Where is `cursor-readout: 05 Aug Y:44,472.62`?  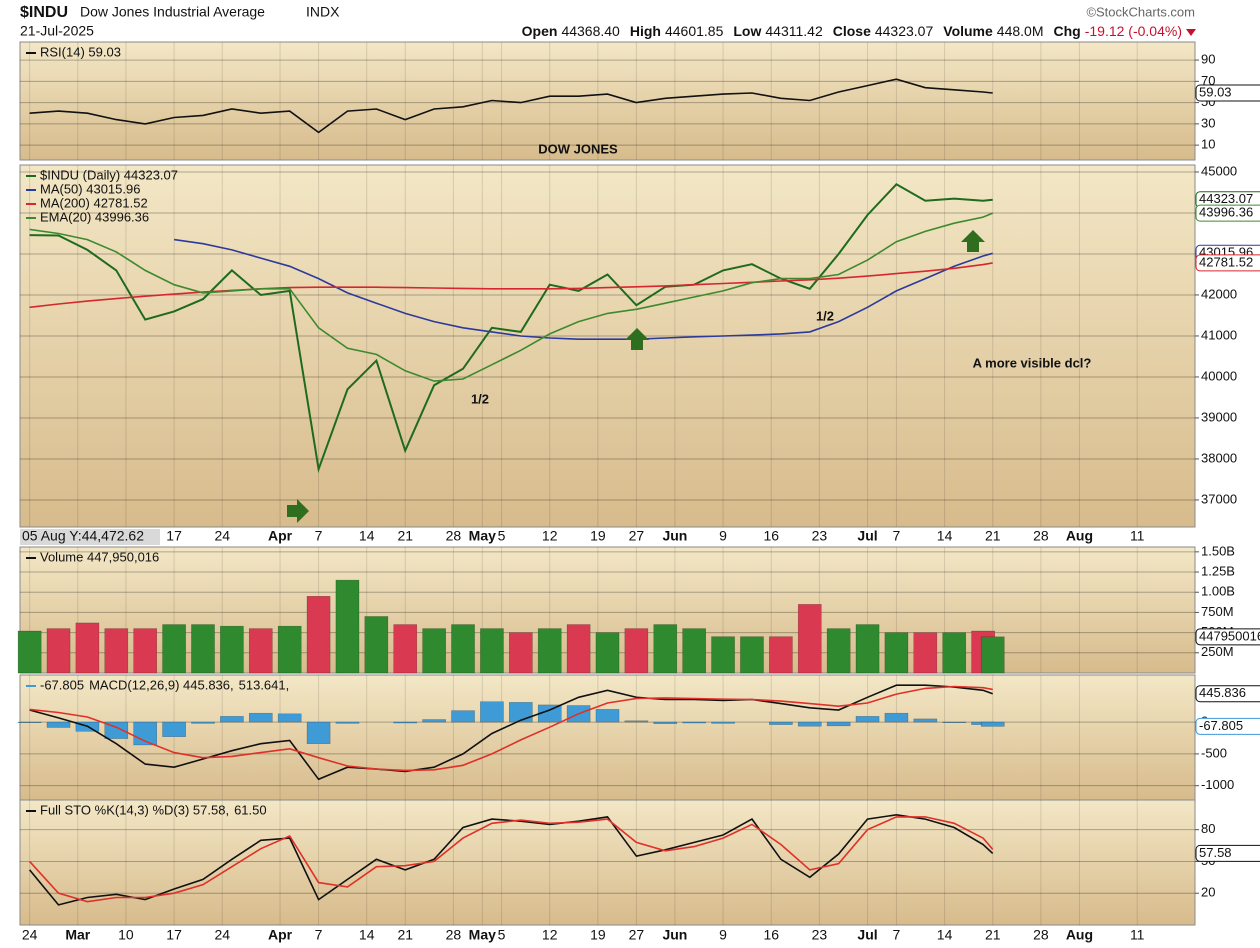
cursor-readout: 05 Aug Y:44,472.62 is located at coordinates (83, 536).